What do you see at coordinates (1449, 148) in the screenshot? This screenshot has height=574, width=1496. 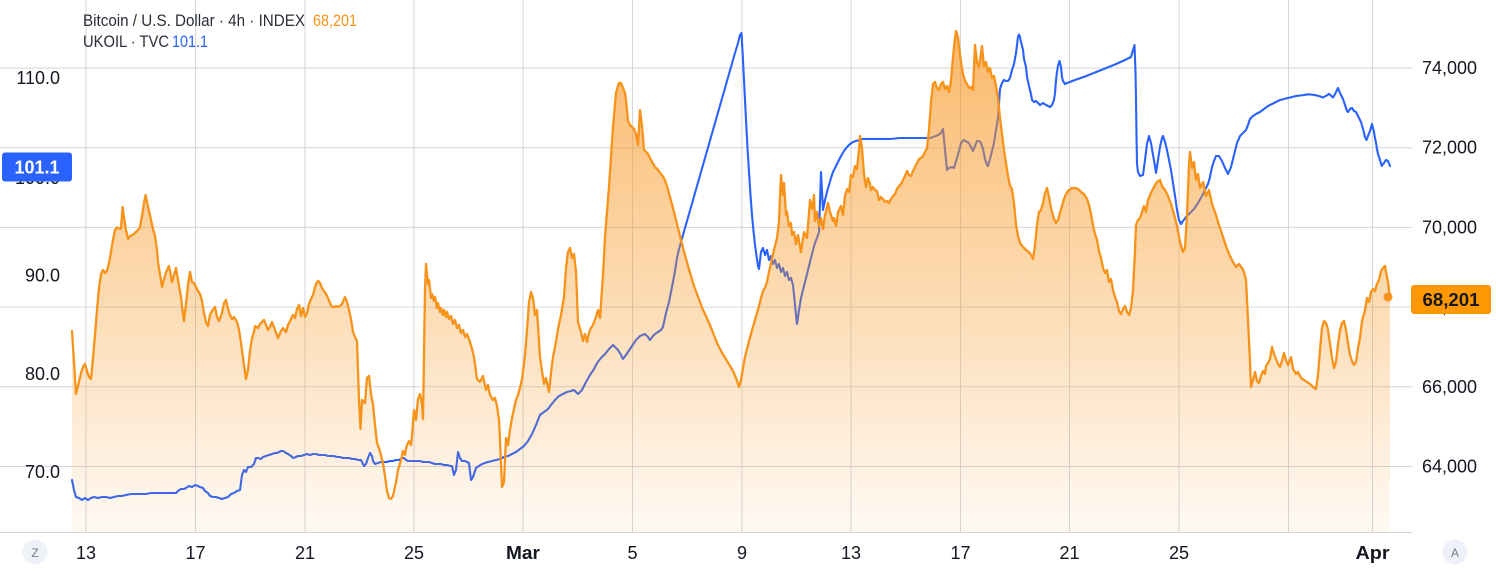 I see `svg-text: 72,000` at bounding box center [1449, 148].